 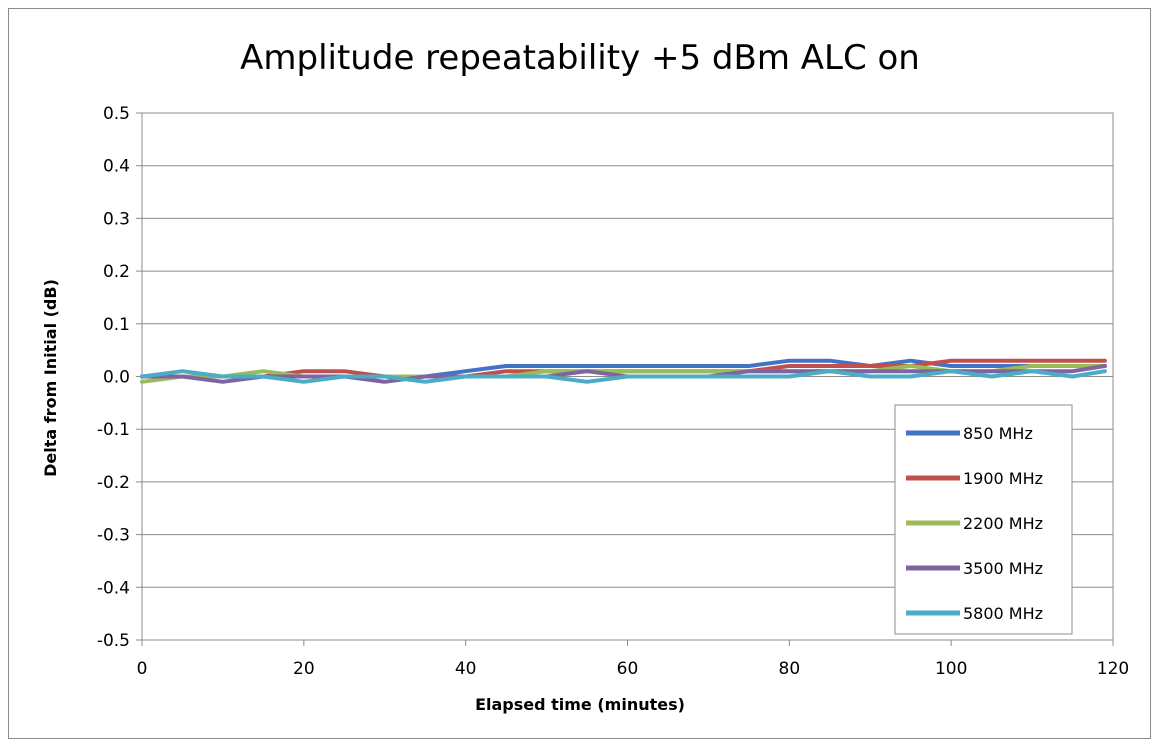 What do you see at coordinates (116, 325) in the screenshot?
I see `y-tick-label: 0.1` at bounding box center [116, 325].